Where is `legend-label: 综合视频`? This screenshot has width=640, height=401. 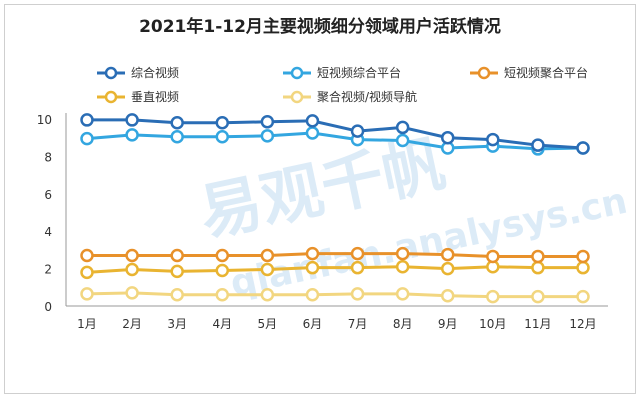 legend-label: 综合视频 is located at coordinates (155, 72).